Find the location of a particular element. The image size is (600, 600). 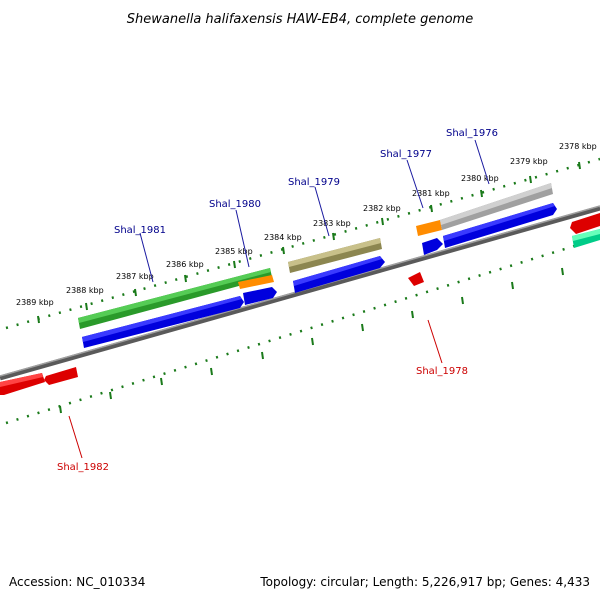

tick-label: 2380 kbp is located at coordinates (480, 178).